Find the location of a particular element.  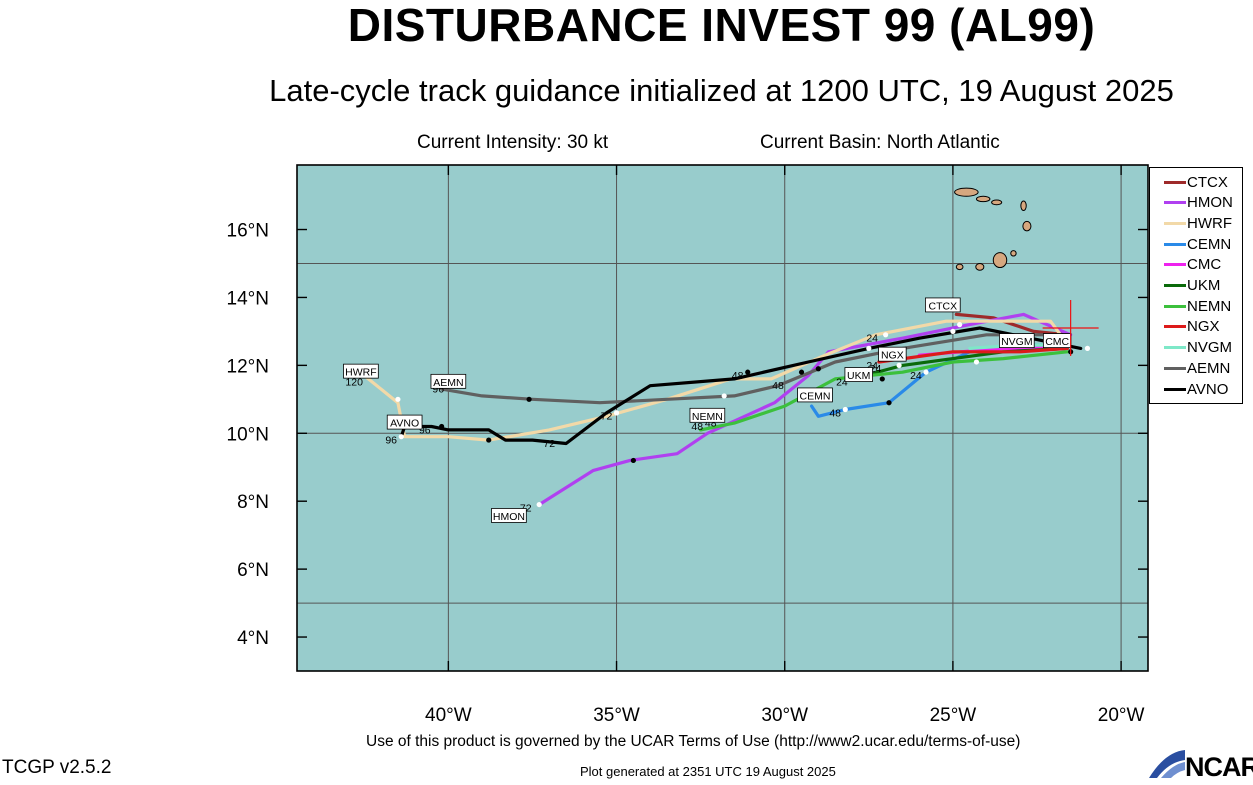

track-label-ukm: UKM is located at coordinates (858, 374).